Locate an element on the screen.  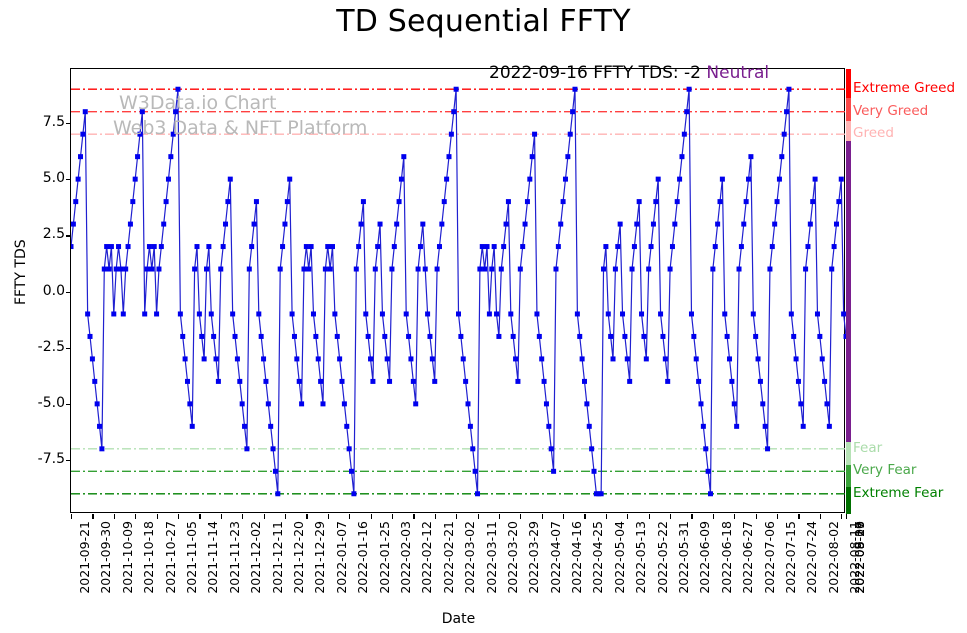
x-tick-label: 2022-06-27 is located at coordinates (748, 557).